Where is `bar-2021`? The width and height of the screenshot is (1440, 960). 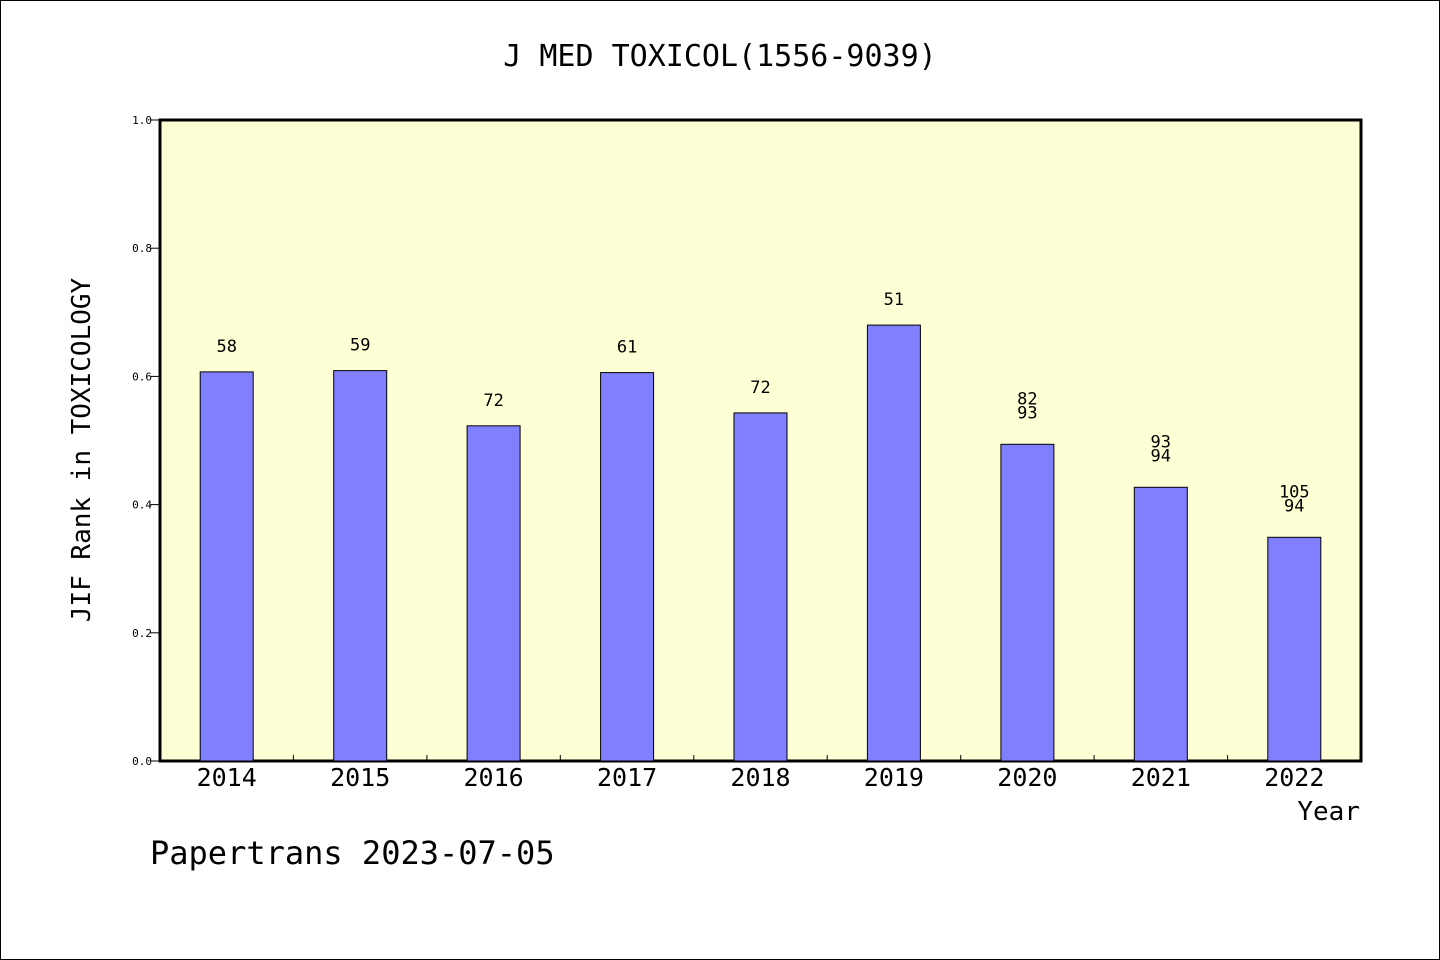
bar-2021 is located at coordinates (1160, 624).